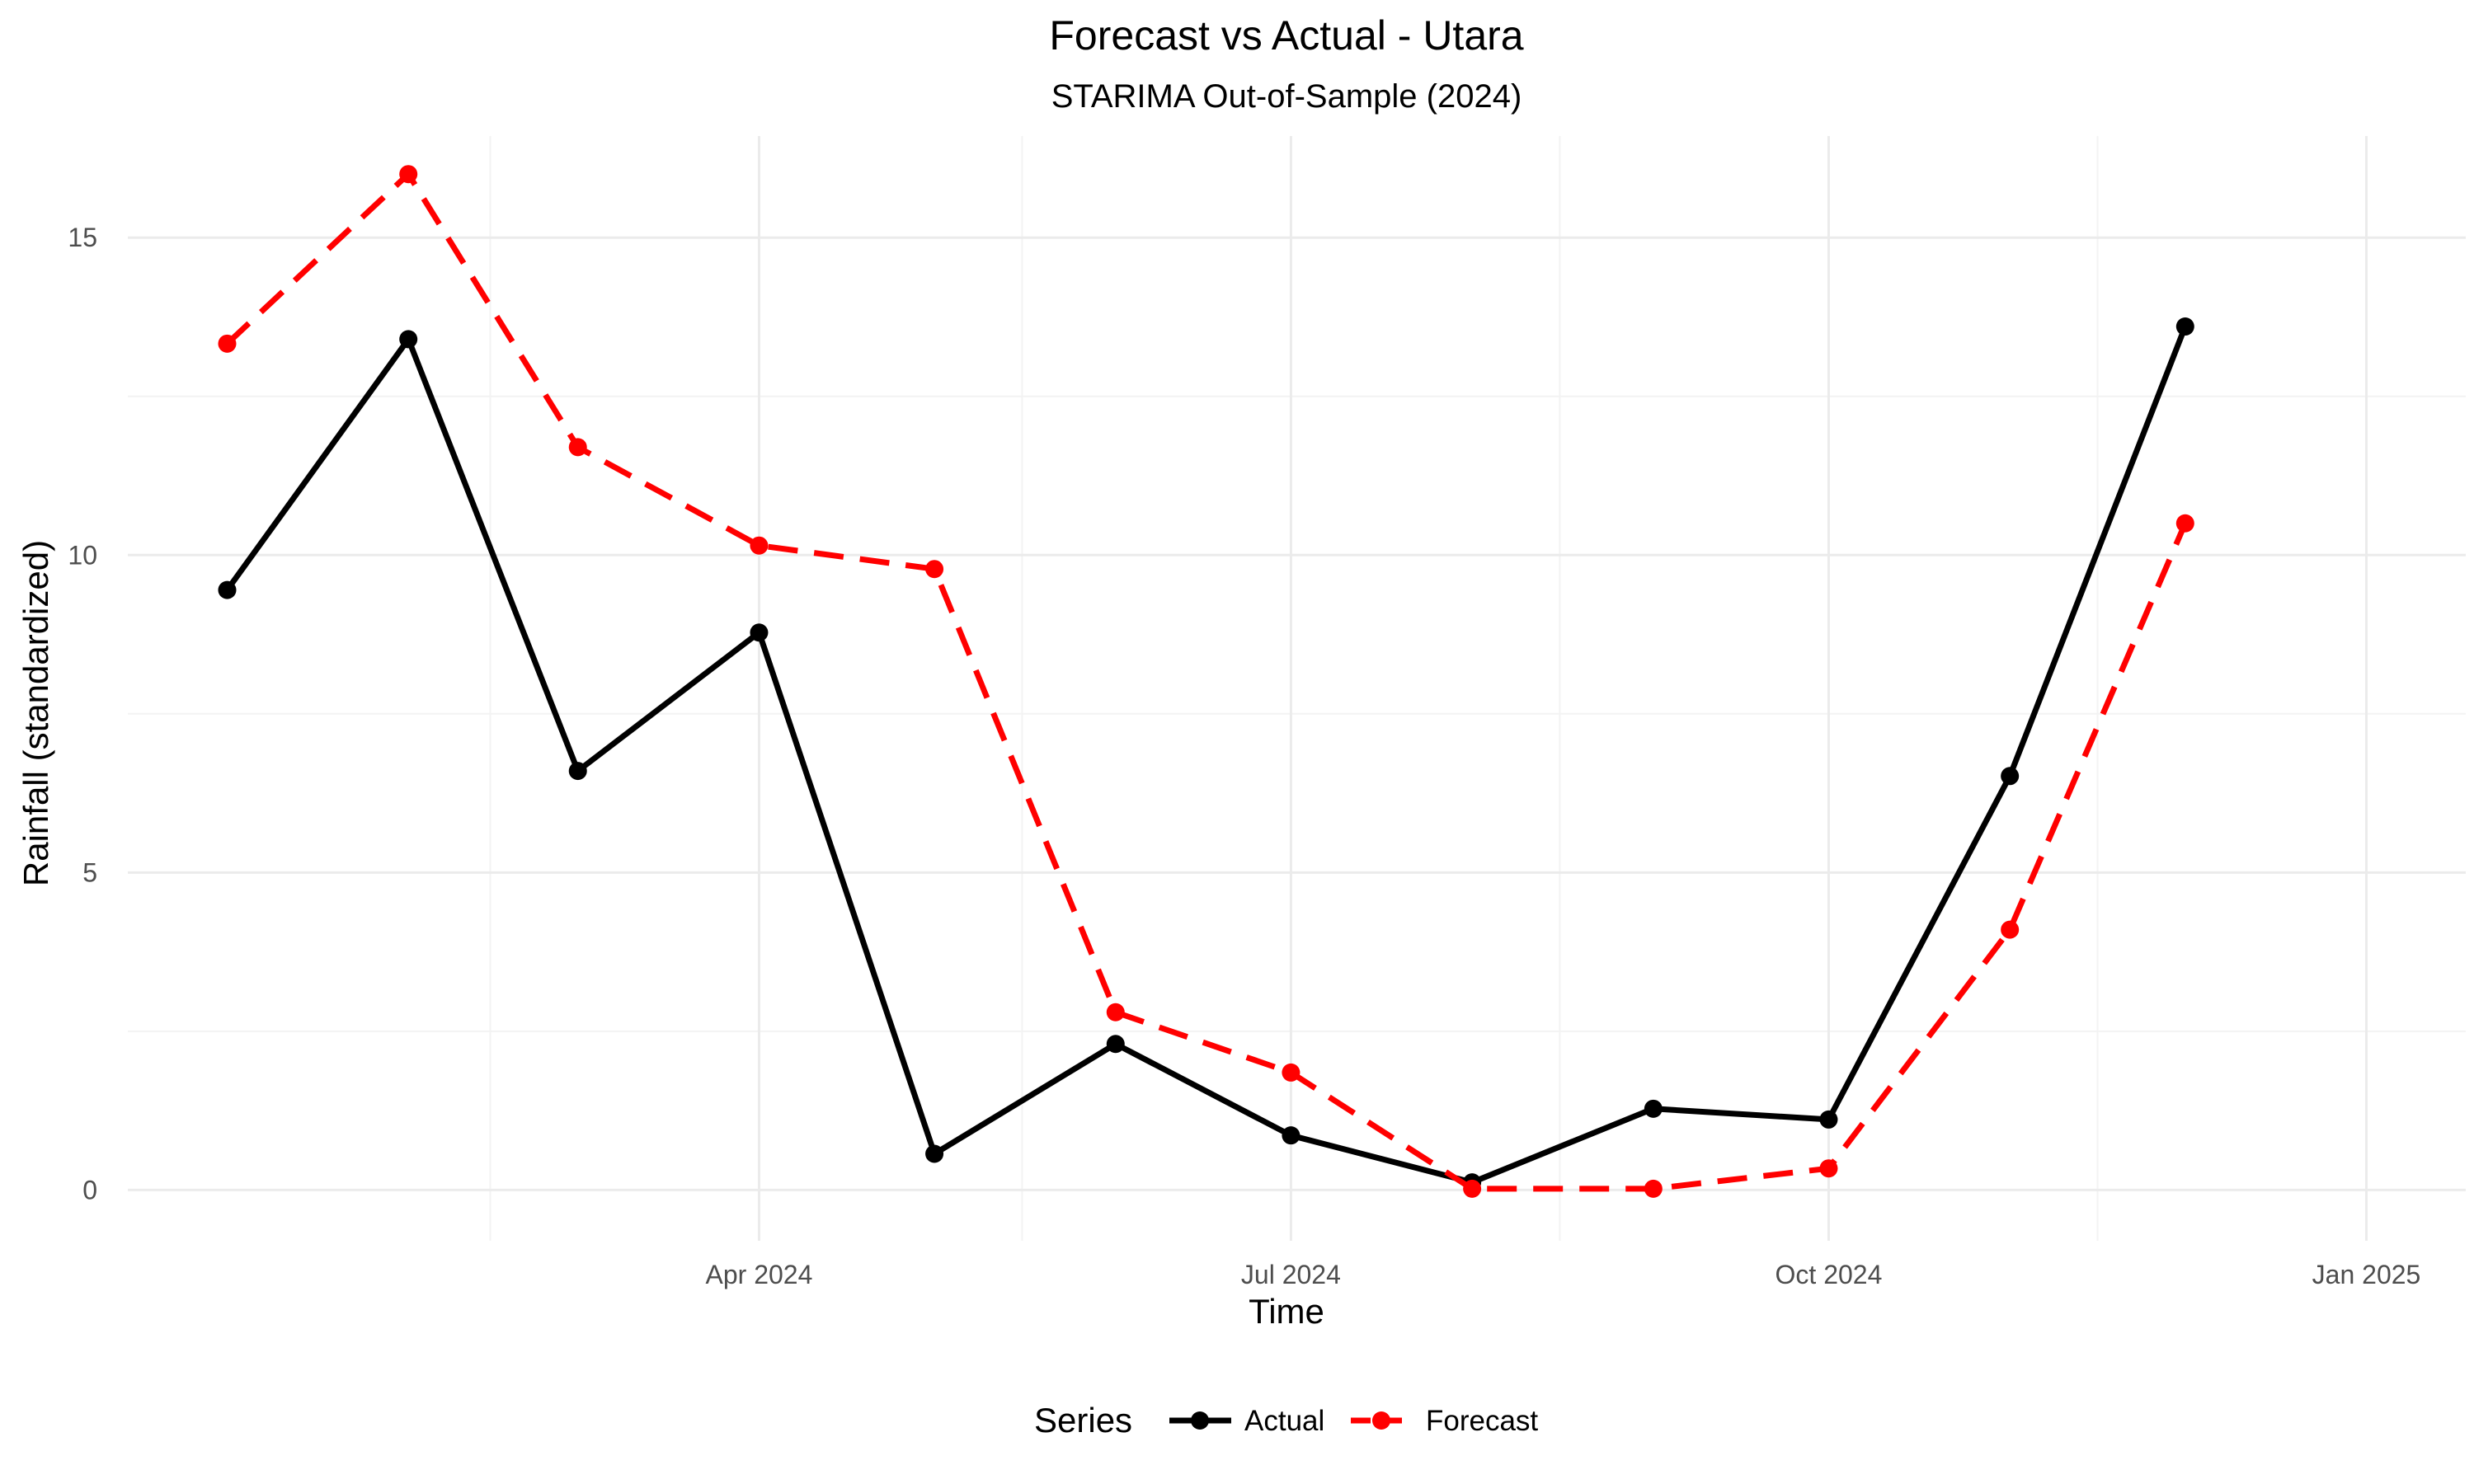 The height and width of the screenshot is (1484, 2474). What do you see at coordinates (82, 555) in the screenshot?
I see `y-tick-label: 10` at bounding box center [82, 555].